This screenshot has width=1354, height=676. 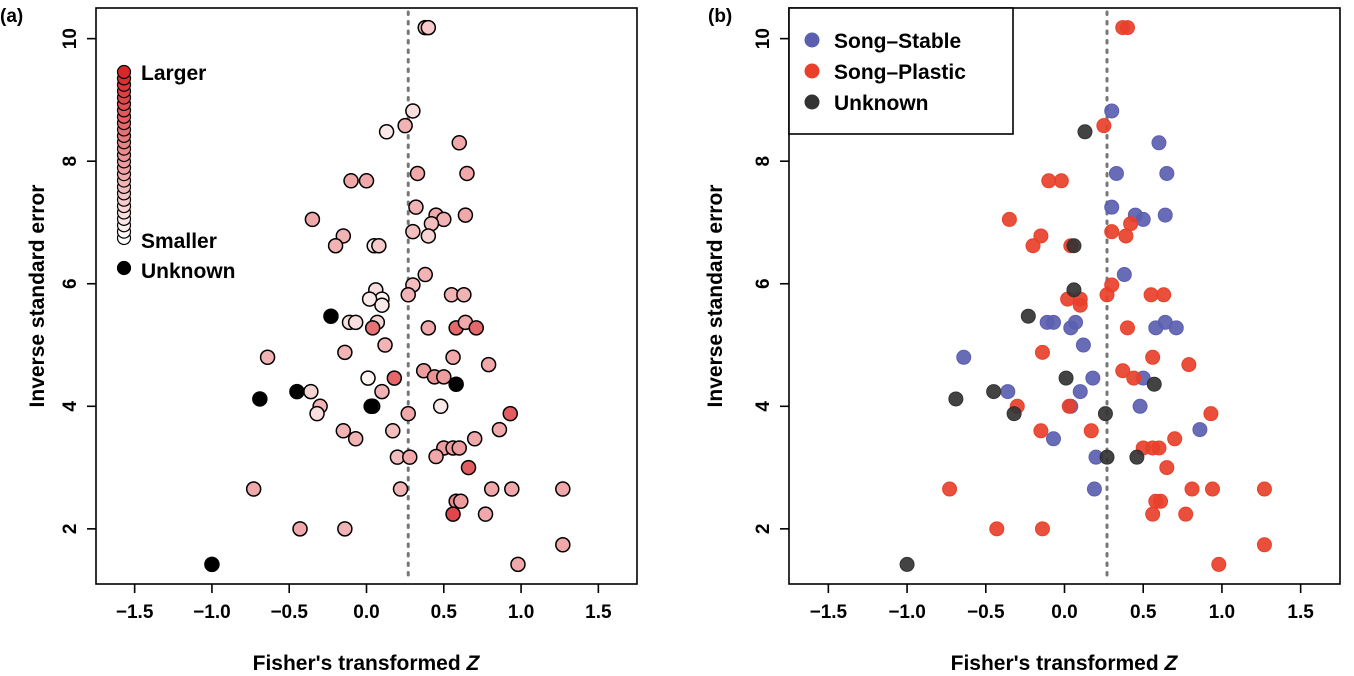 I want to click on panel-b-y-axis-label: Inverse standard error, so click(x=715, y=296).